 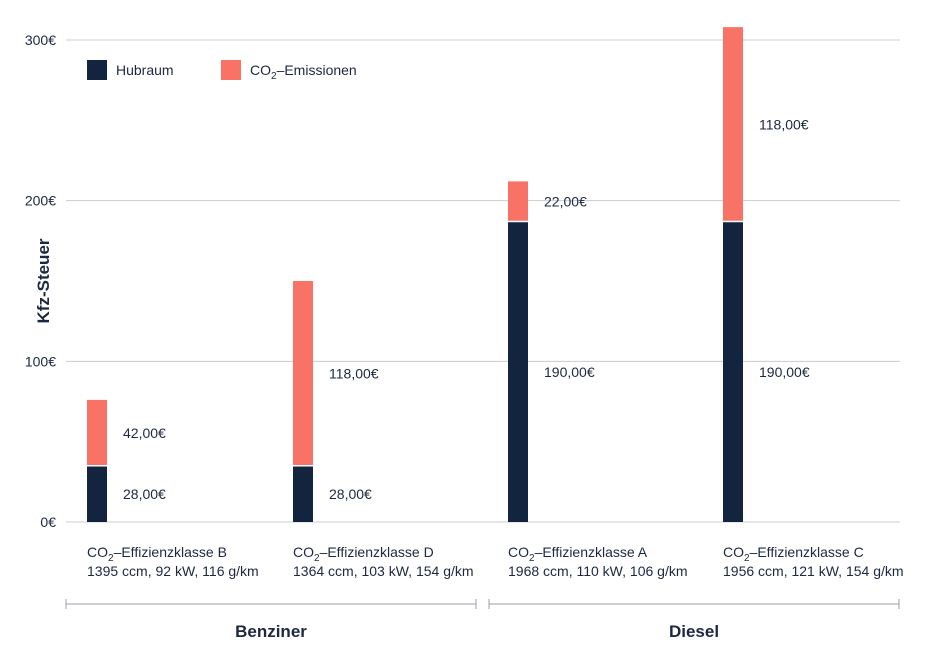 I want to click on legend-label-co2: CO2–Emissionen, so click(x=303, y=72).